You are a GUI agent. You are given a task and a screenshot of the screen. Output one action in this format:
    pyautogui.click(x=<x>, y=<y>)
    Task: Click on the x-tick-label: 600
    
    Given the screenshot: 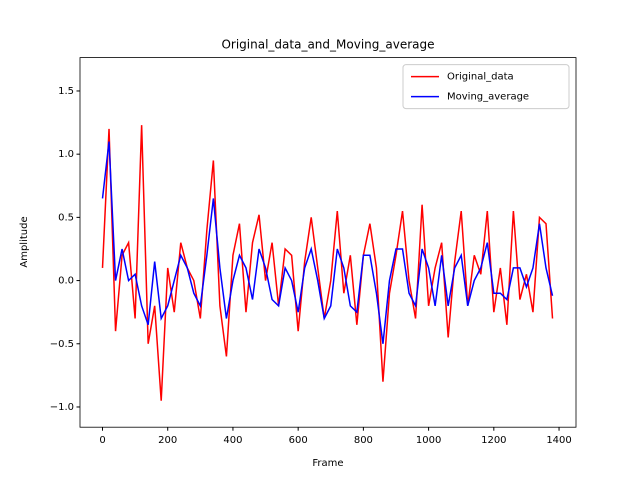 What is the action you would take?
    pyautogui.click(x=298, y=440)
    